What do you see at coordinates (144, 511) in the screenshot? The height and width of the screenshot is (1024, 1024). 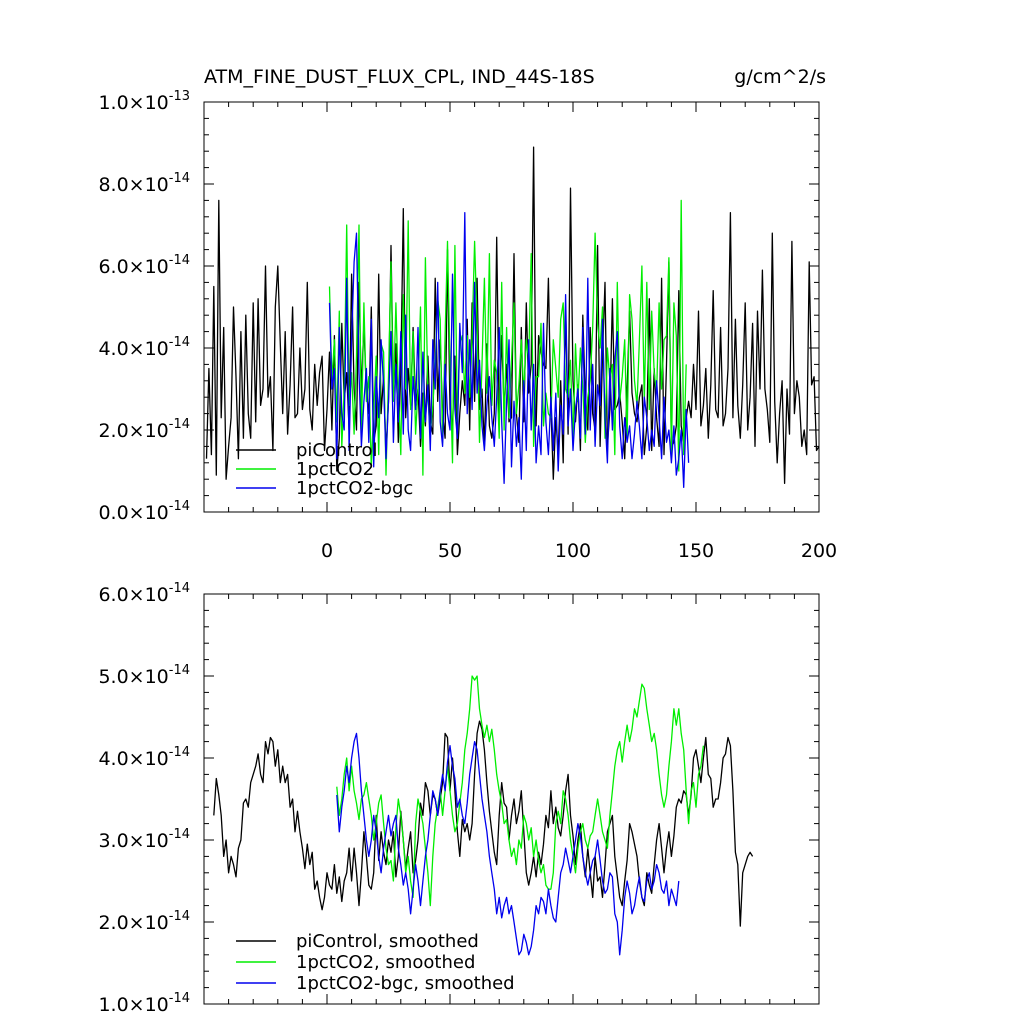 I see `y-tick-label: 0.0×10⁻¹⁴` at bounding box center [144, 511].